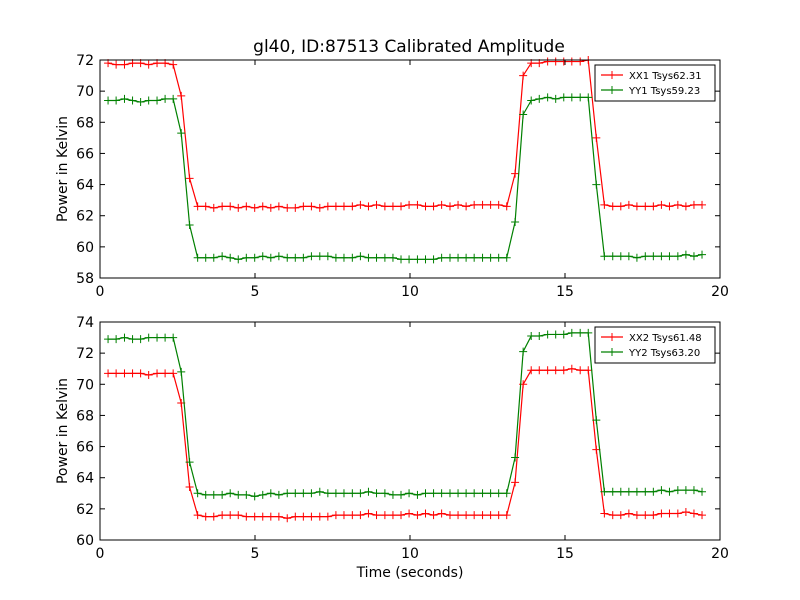 The height and width of the screenshot is (600, 800). What do you see at coordinates (665, 76) in the screenshot?
I see `legend-label: XX1 Tsys62.31` at bounding box center [665, 76].